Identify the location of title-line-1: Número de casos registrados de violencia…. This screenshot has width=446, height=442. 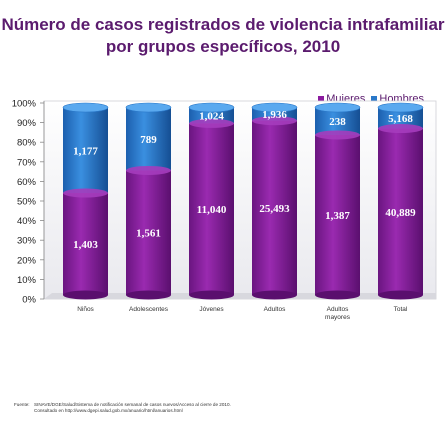
(223, 24).